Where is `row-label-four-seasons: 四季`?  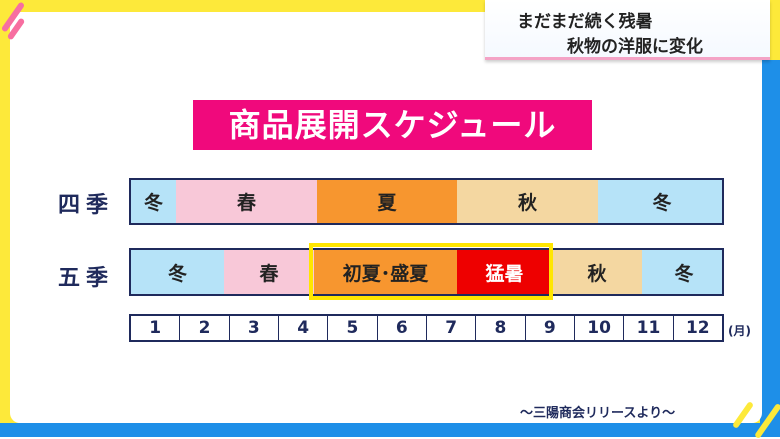 row-label-four-seasons: 四季 is located at coordinates (86, 205).